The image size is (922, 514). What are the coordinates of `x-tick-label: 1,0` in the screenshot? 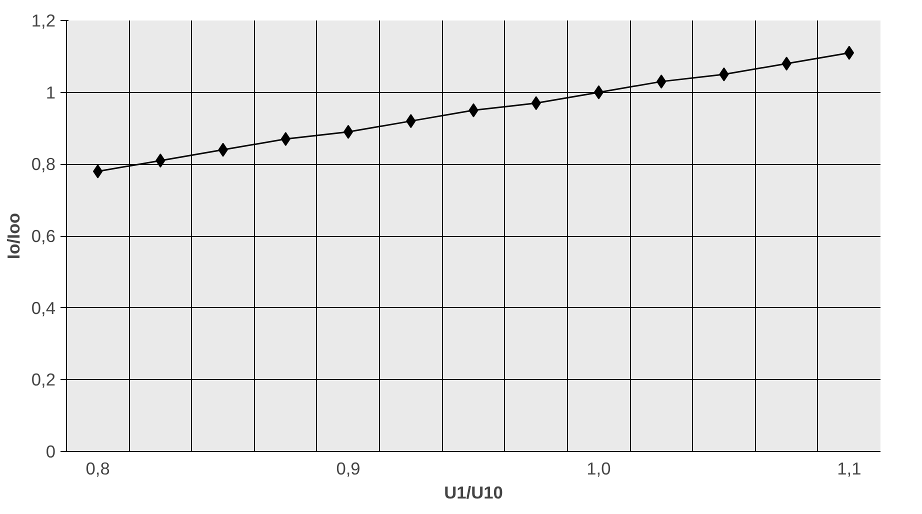 It's located at (598, 468).